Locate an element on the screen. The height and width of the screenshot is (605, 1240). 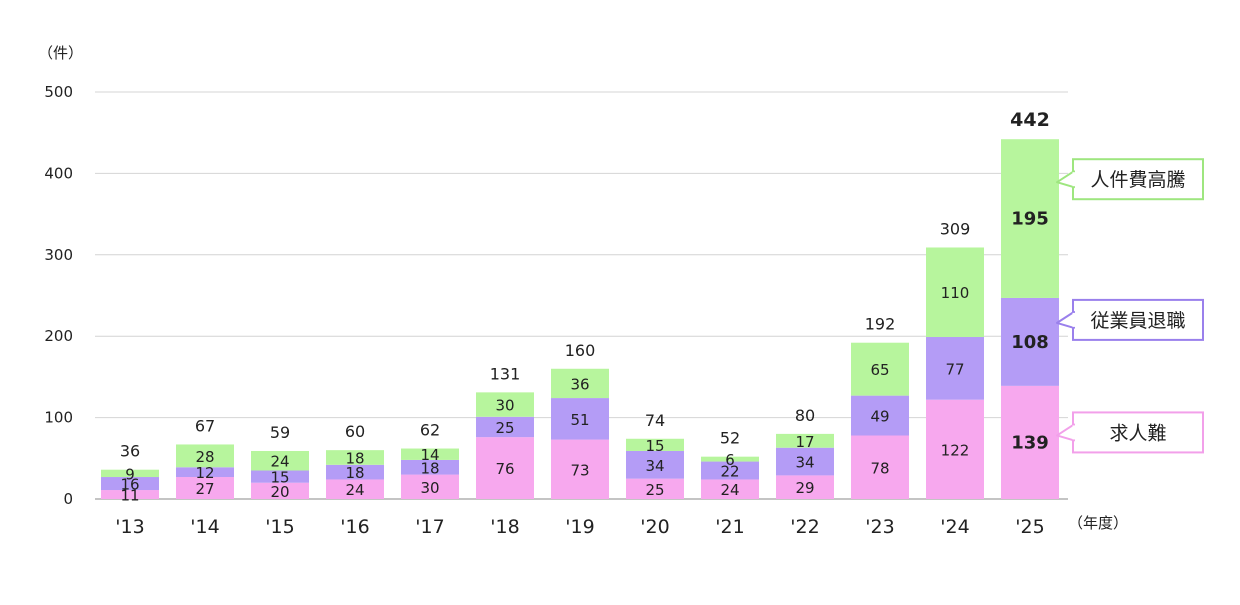
bar-value-label: 65 is located at coordinates (879, 370).